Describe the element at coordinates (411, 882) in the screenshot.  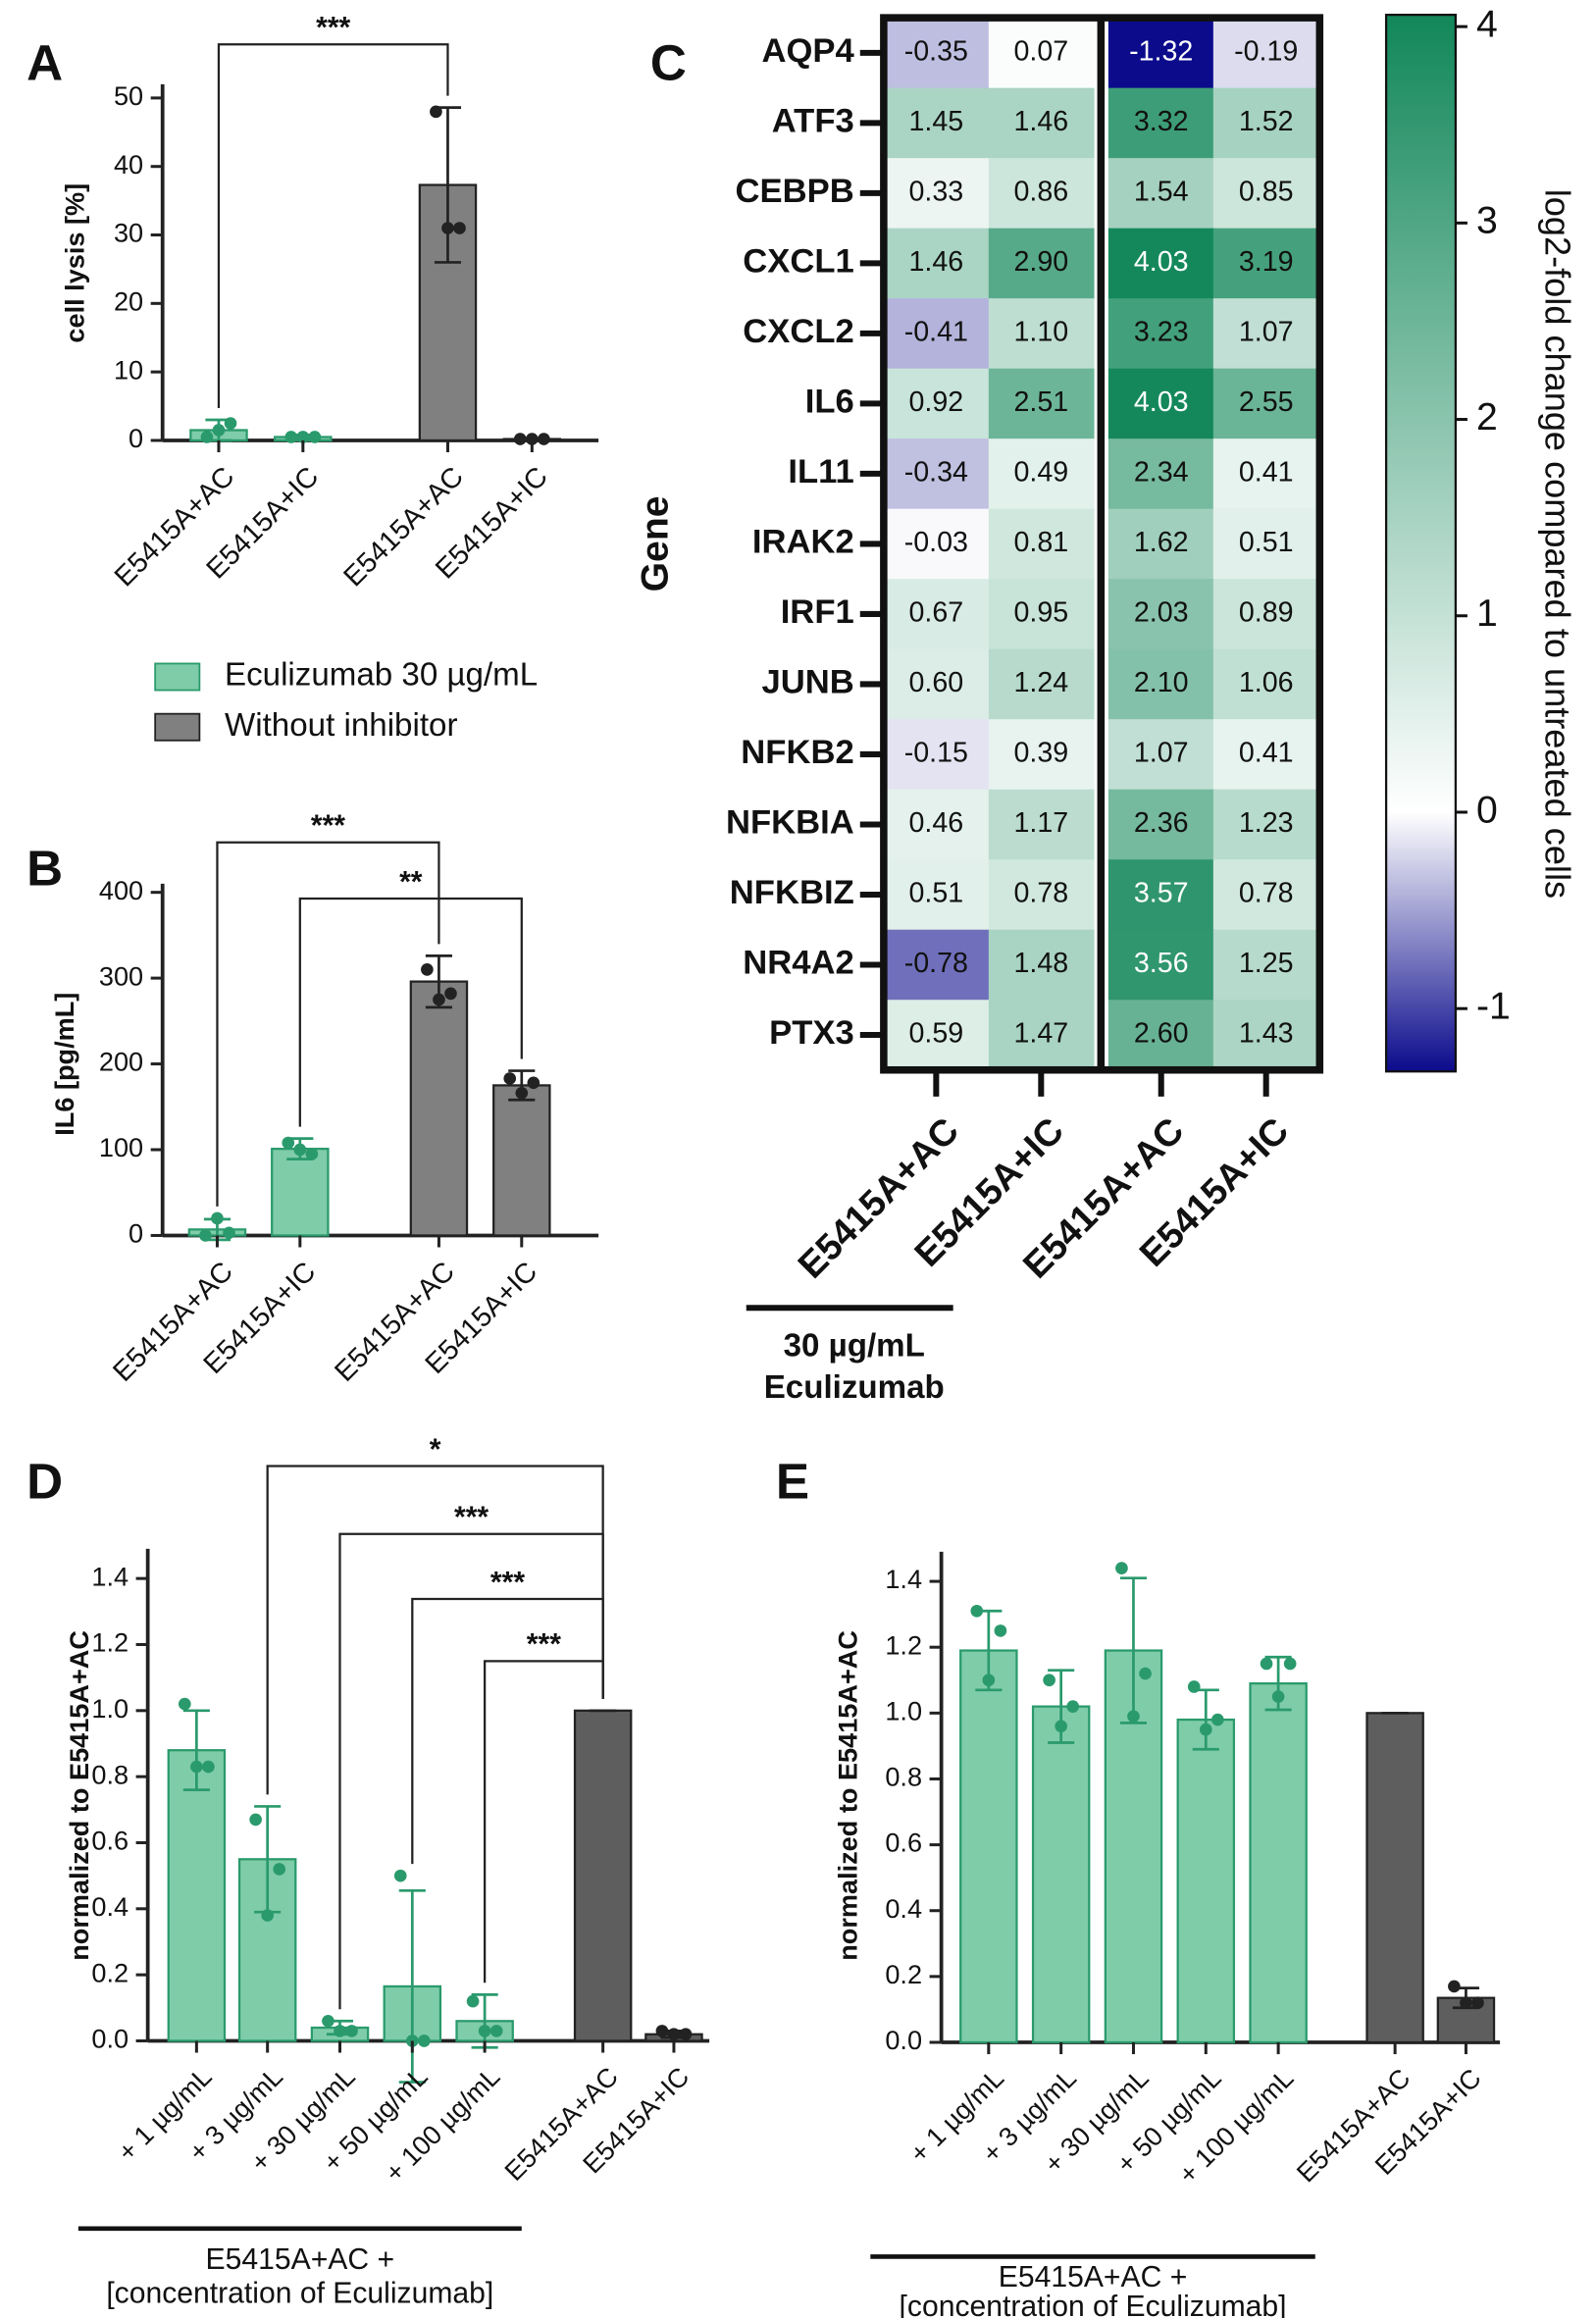
I see `significance-label: **` at that location.